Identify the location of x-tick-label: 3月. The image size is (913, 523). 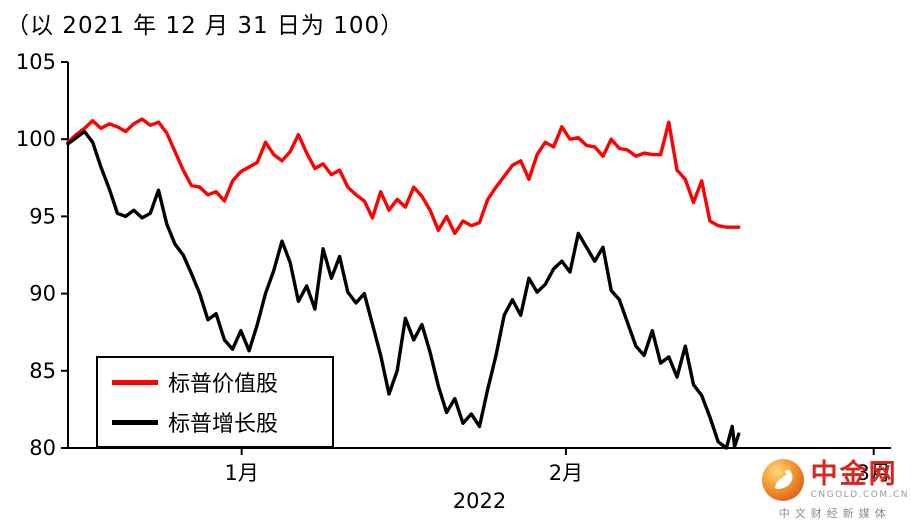
(874, 473).